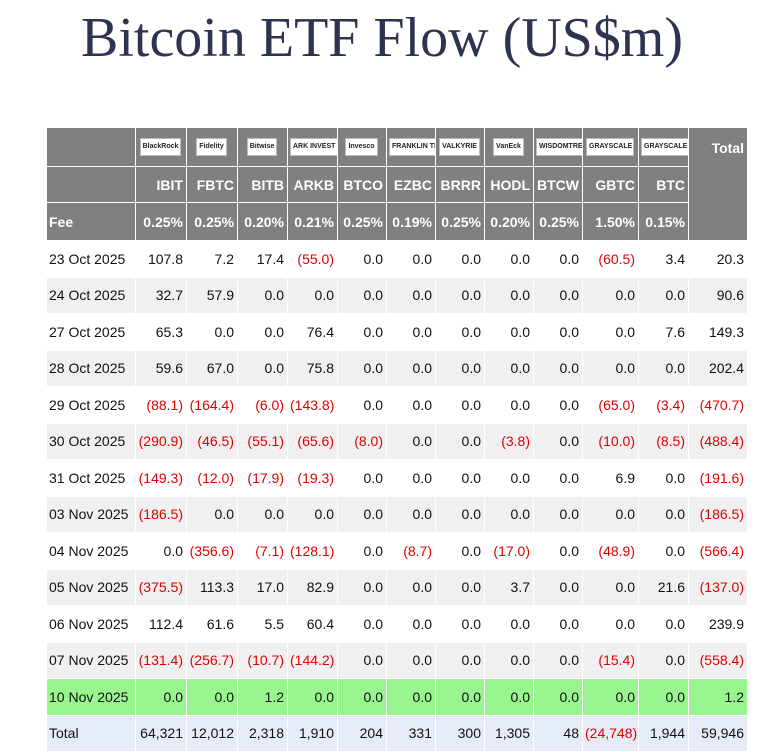 The height and width of the screenshot is (752, 764). I want to click on row-label: 24 Oct 2025, so click(91, 295).